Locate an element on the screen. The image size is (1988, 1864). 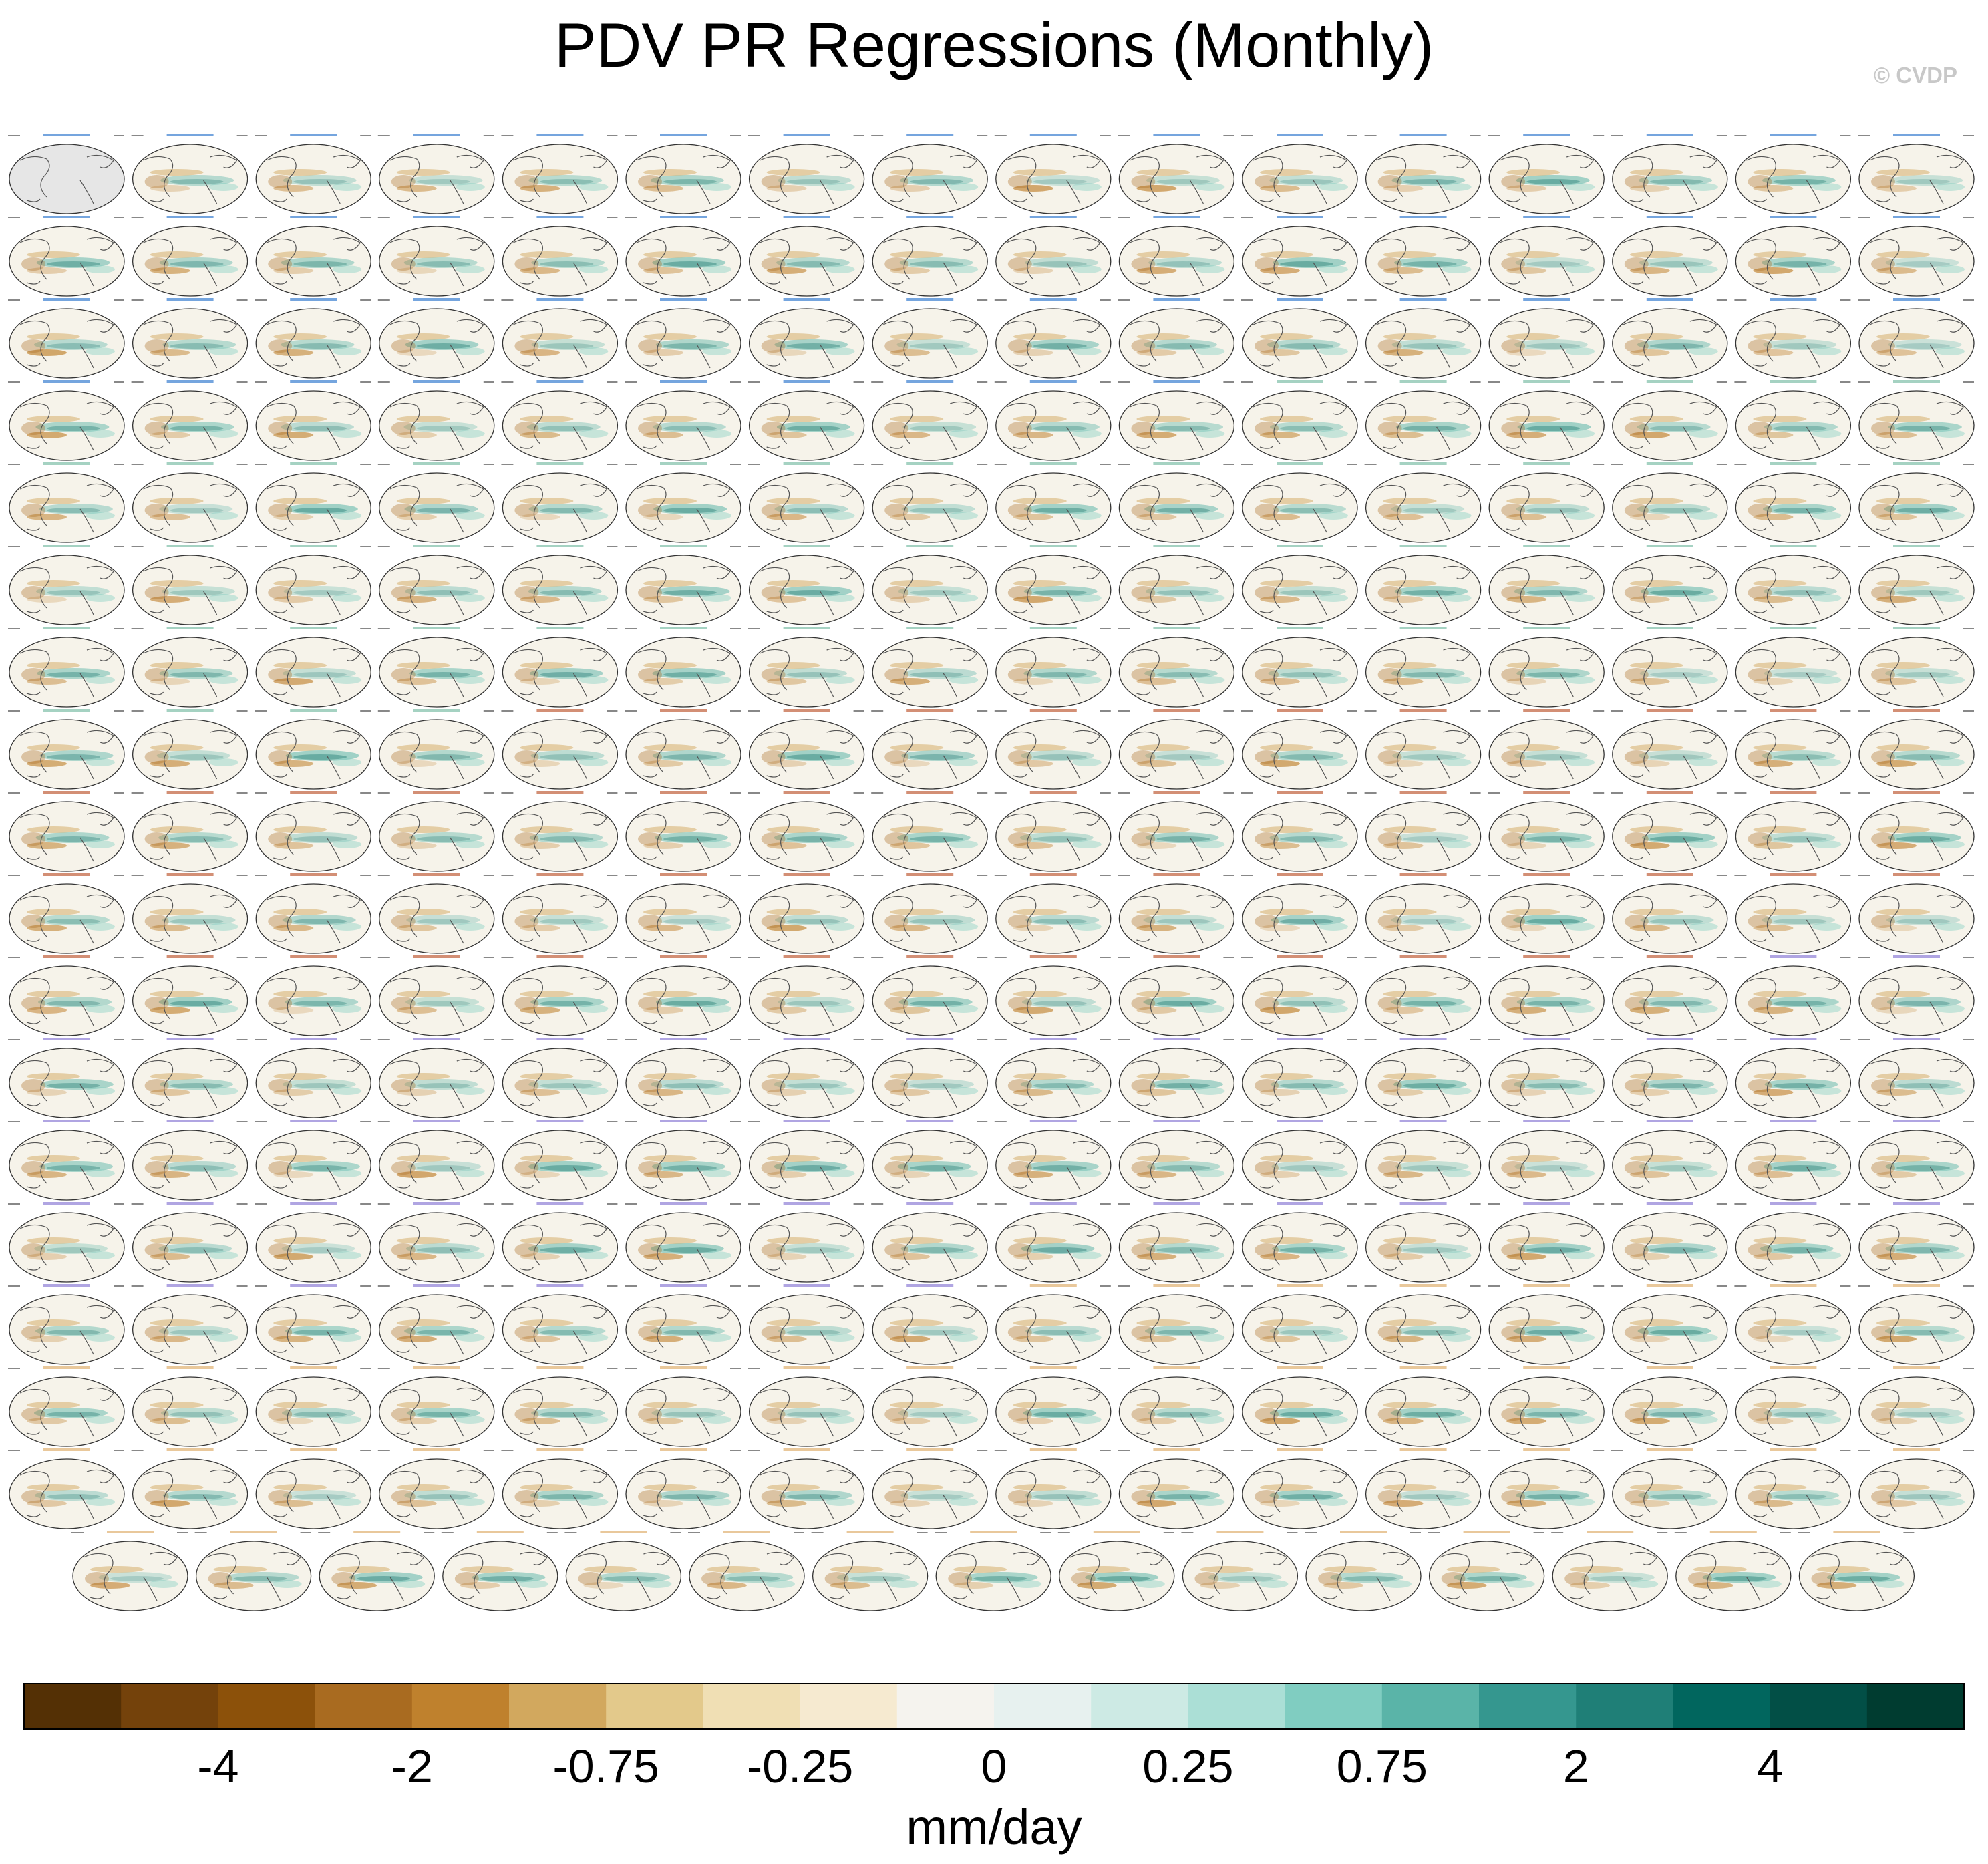
cvdp-watermark: © CVDP is located at coordinates (1915, 75).